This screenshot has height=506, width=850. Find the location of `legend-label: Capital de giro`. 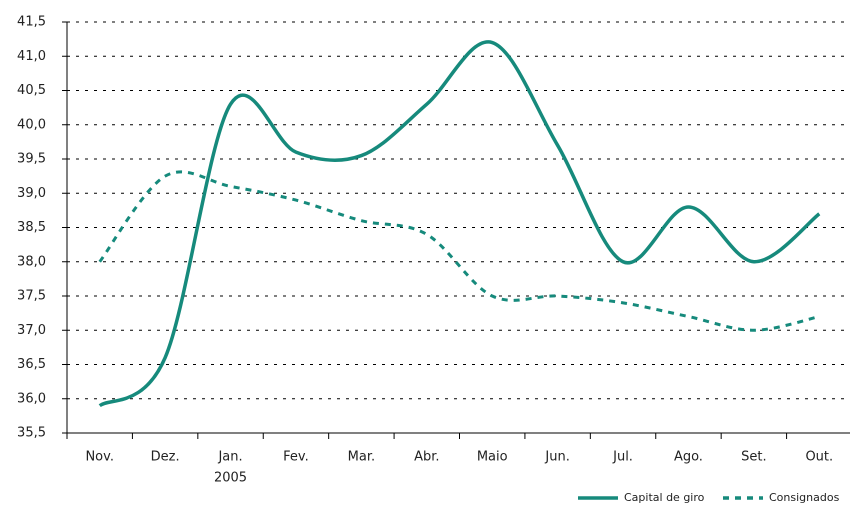

legend-label: Capital de giro is located at coordinates (664, 497).